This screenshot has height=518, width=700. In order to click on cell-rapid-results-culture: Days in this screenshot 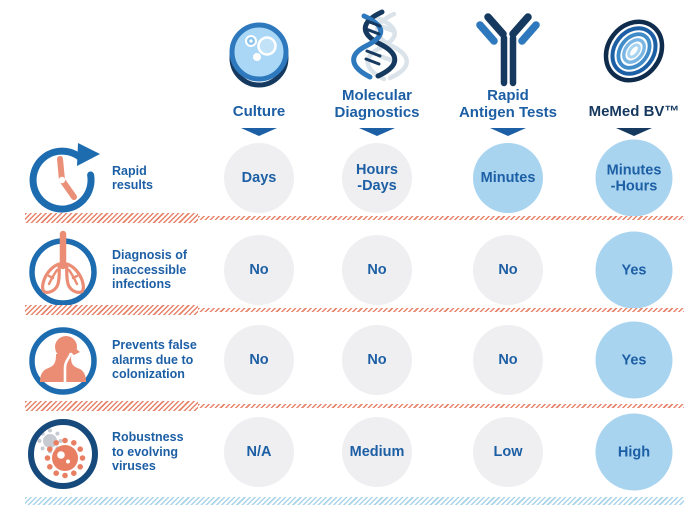, I will do `click(259, 178)`.